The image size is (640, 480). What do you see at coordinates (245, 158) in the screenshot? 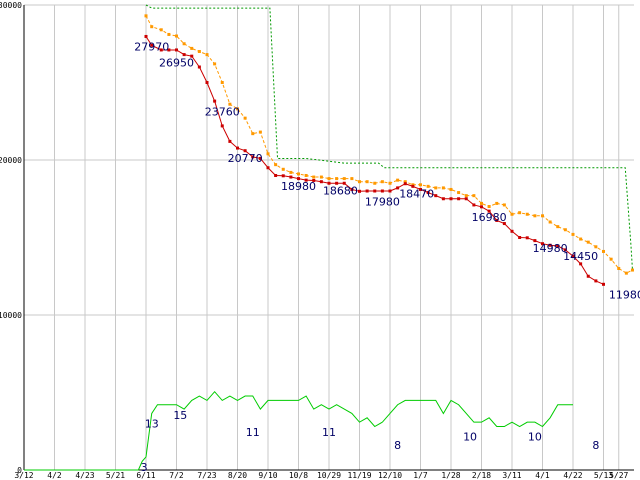
I see `data-label: 20770` at bounding box center [245, 158].